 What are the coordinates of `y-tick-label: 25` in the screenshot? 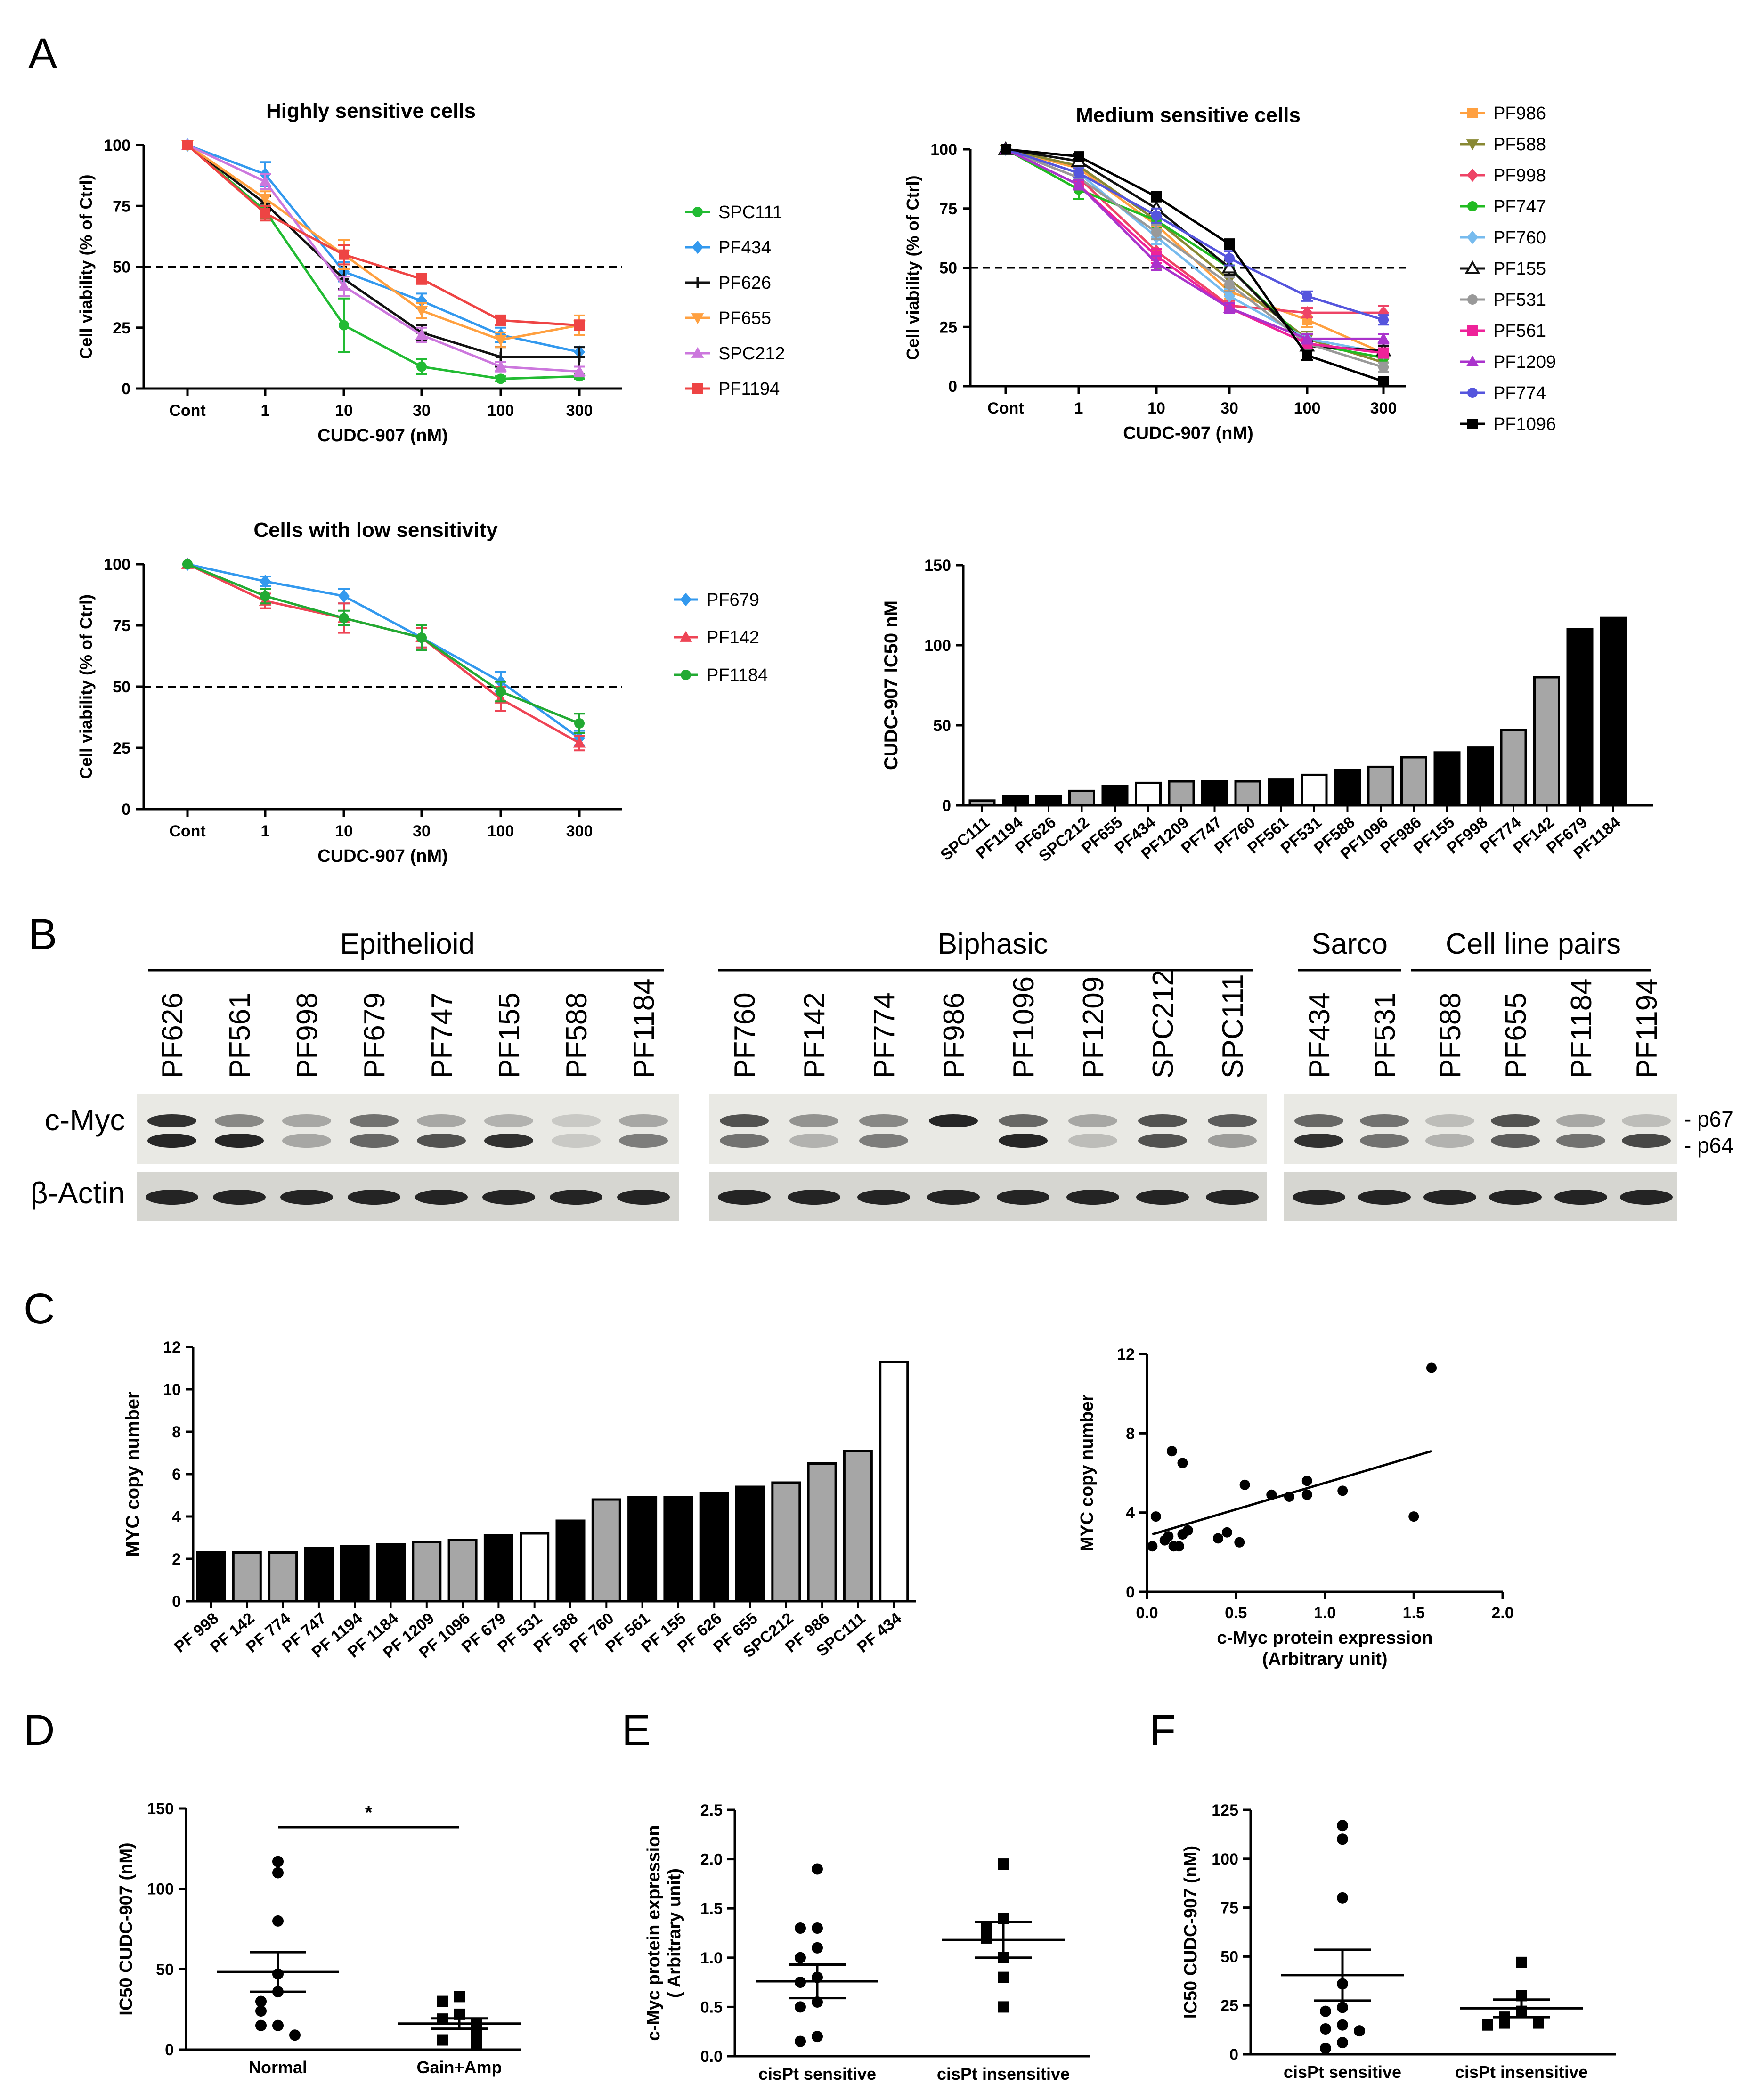 It's located at (1229, 2006).